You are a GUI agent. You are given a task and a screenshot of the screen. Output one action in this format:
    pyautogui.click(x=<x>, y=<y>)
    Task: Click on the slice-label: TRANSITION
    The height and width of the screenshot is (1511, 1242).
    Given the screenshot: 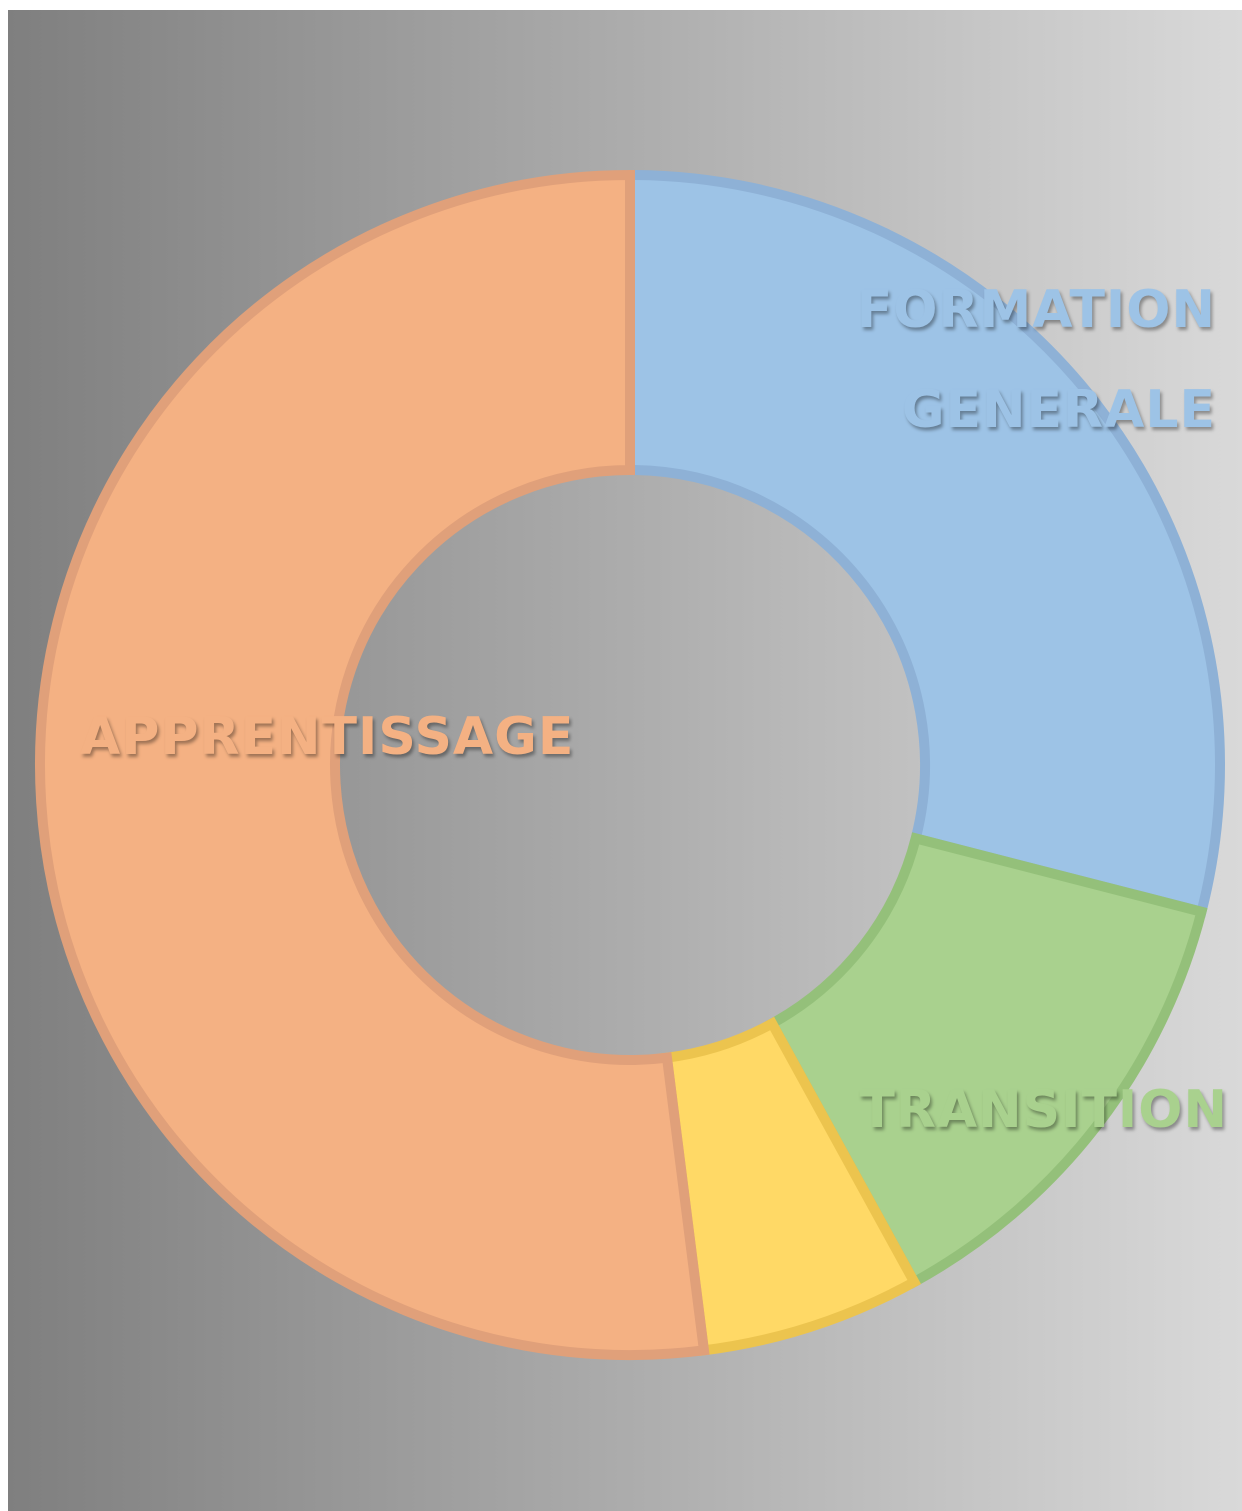 What is the action you would take?
    pyautogui.click(x=1043, y=1110)
    